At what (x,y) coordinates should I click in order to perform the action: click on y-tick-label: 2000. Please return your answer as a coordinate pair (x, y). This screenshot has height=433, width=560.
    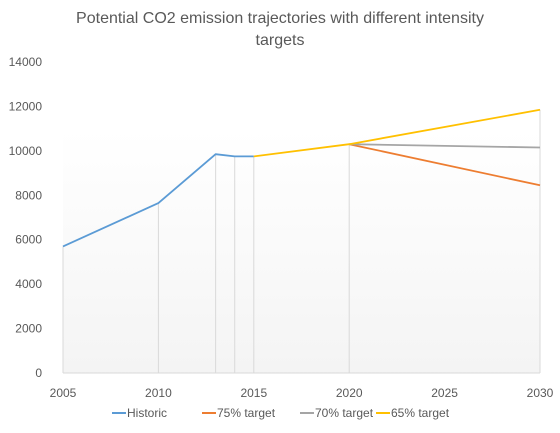
    Looking at the image, I should click on (28, 329).